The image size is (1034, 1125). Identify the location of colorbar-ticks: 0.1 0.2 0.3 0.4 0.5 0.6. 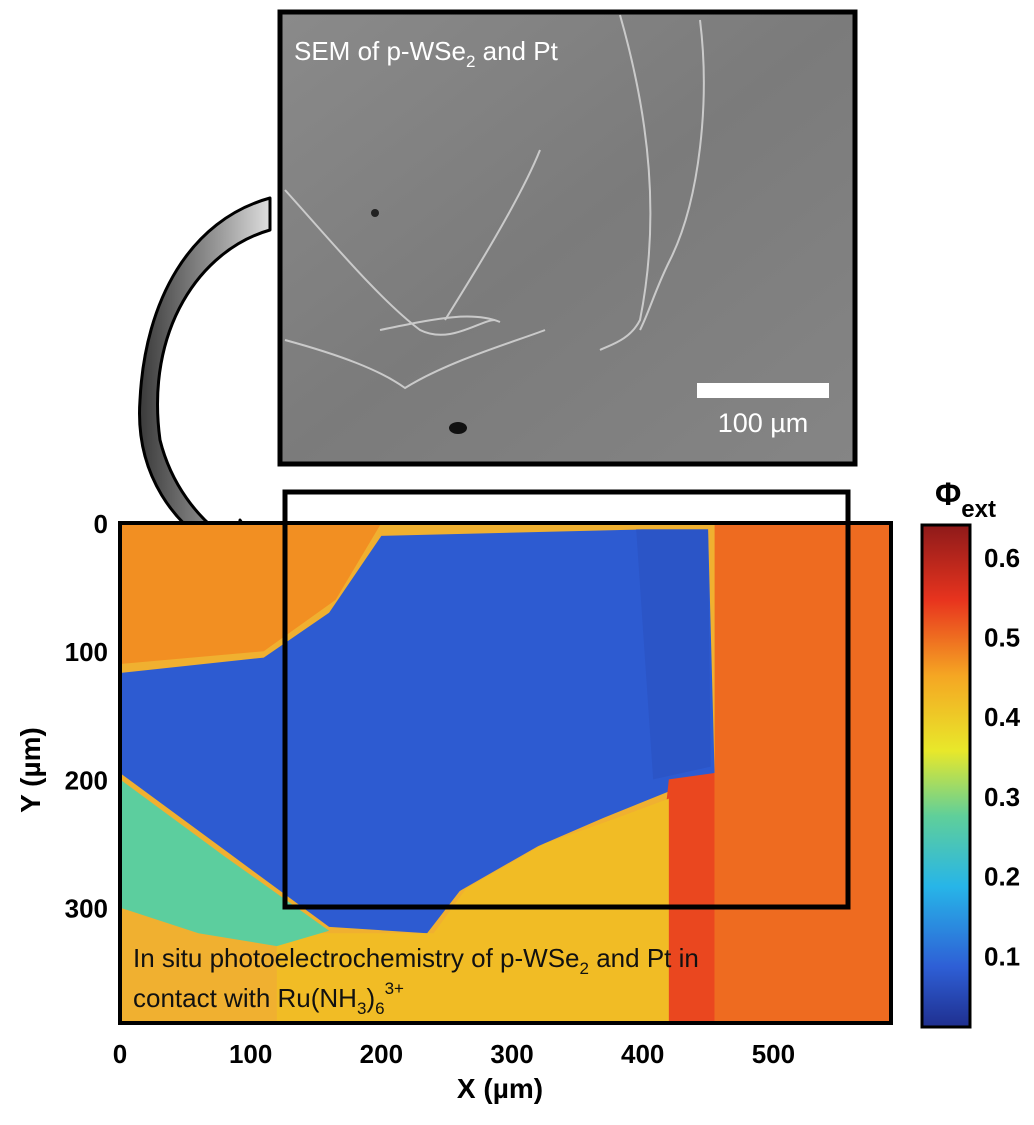
(1002, 757).